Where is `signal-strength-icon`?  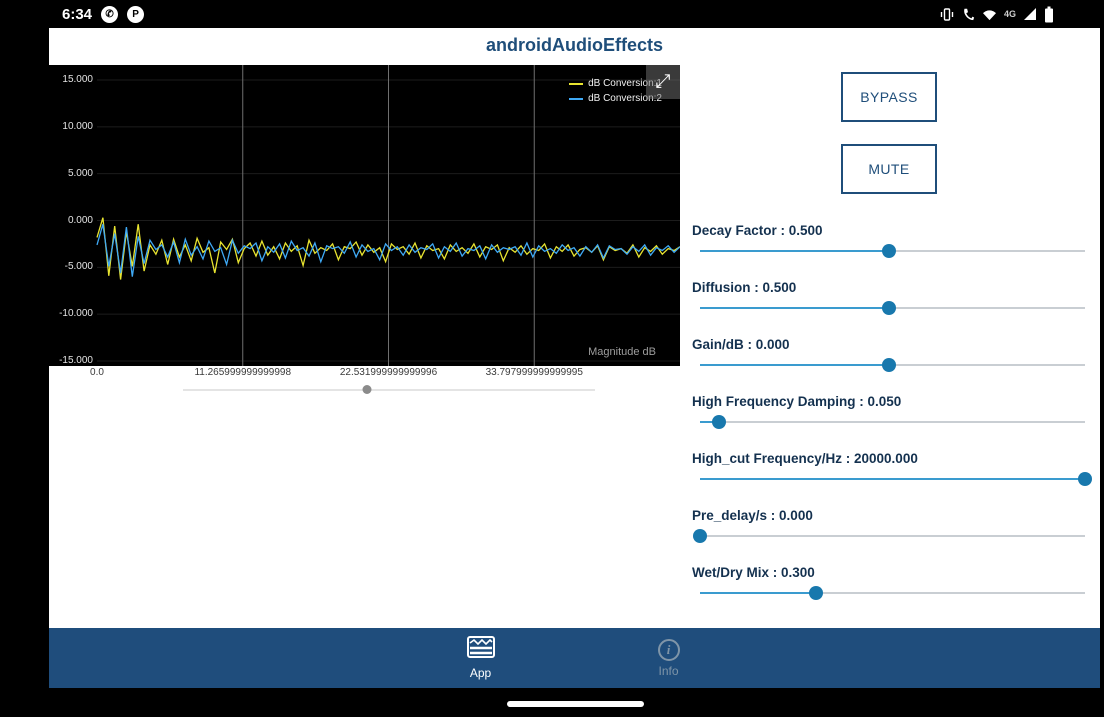 signal-strength-icon is located at coordinates (1030, 14).